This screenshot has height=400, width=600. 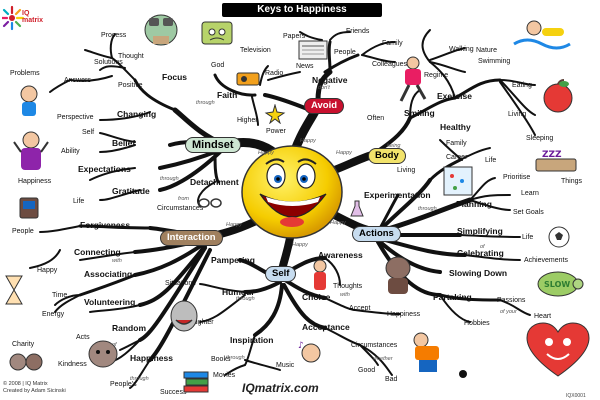 I want to click on node-hobbies: Hobbies, so click(x=477, y=323).